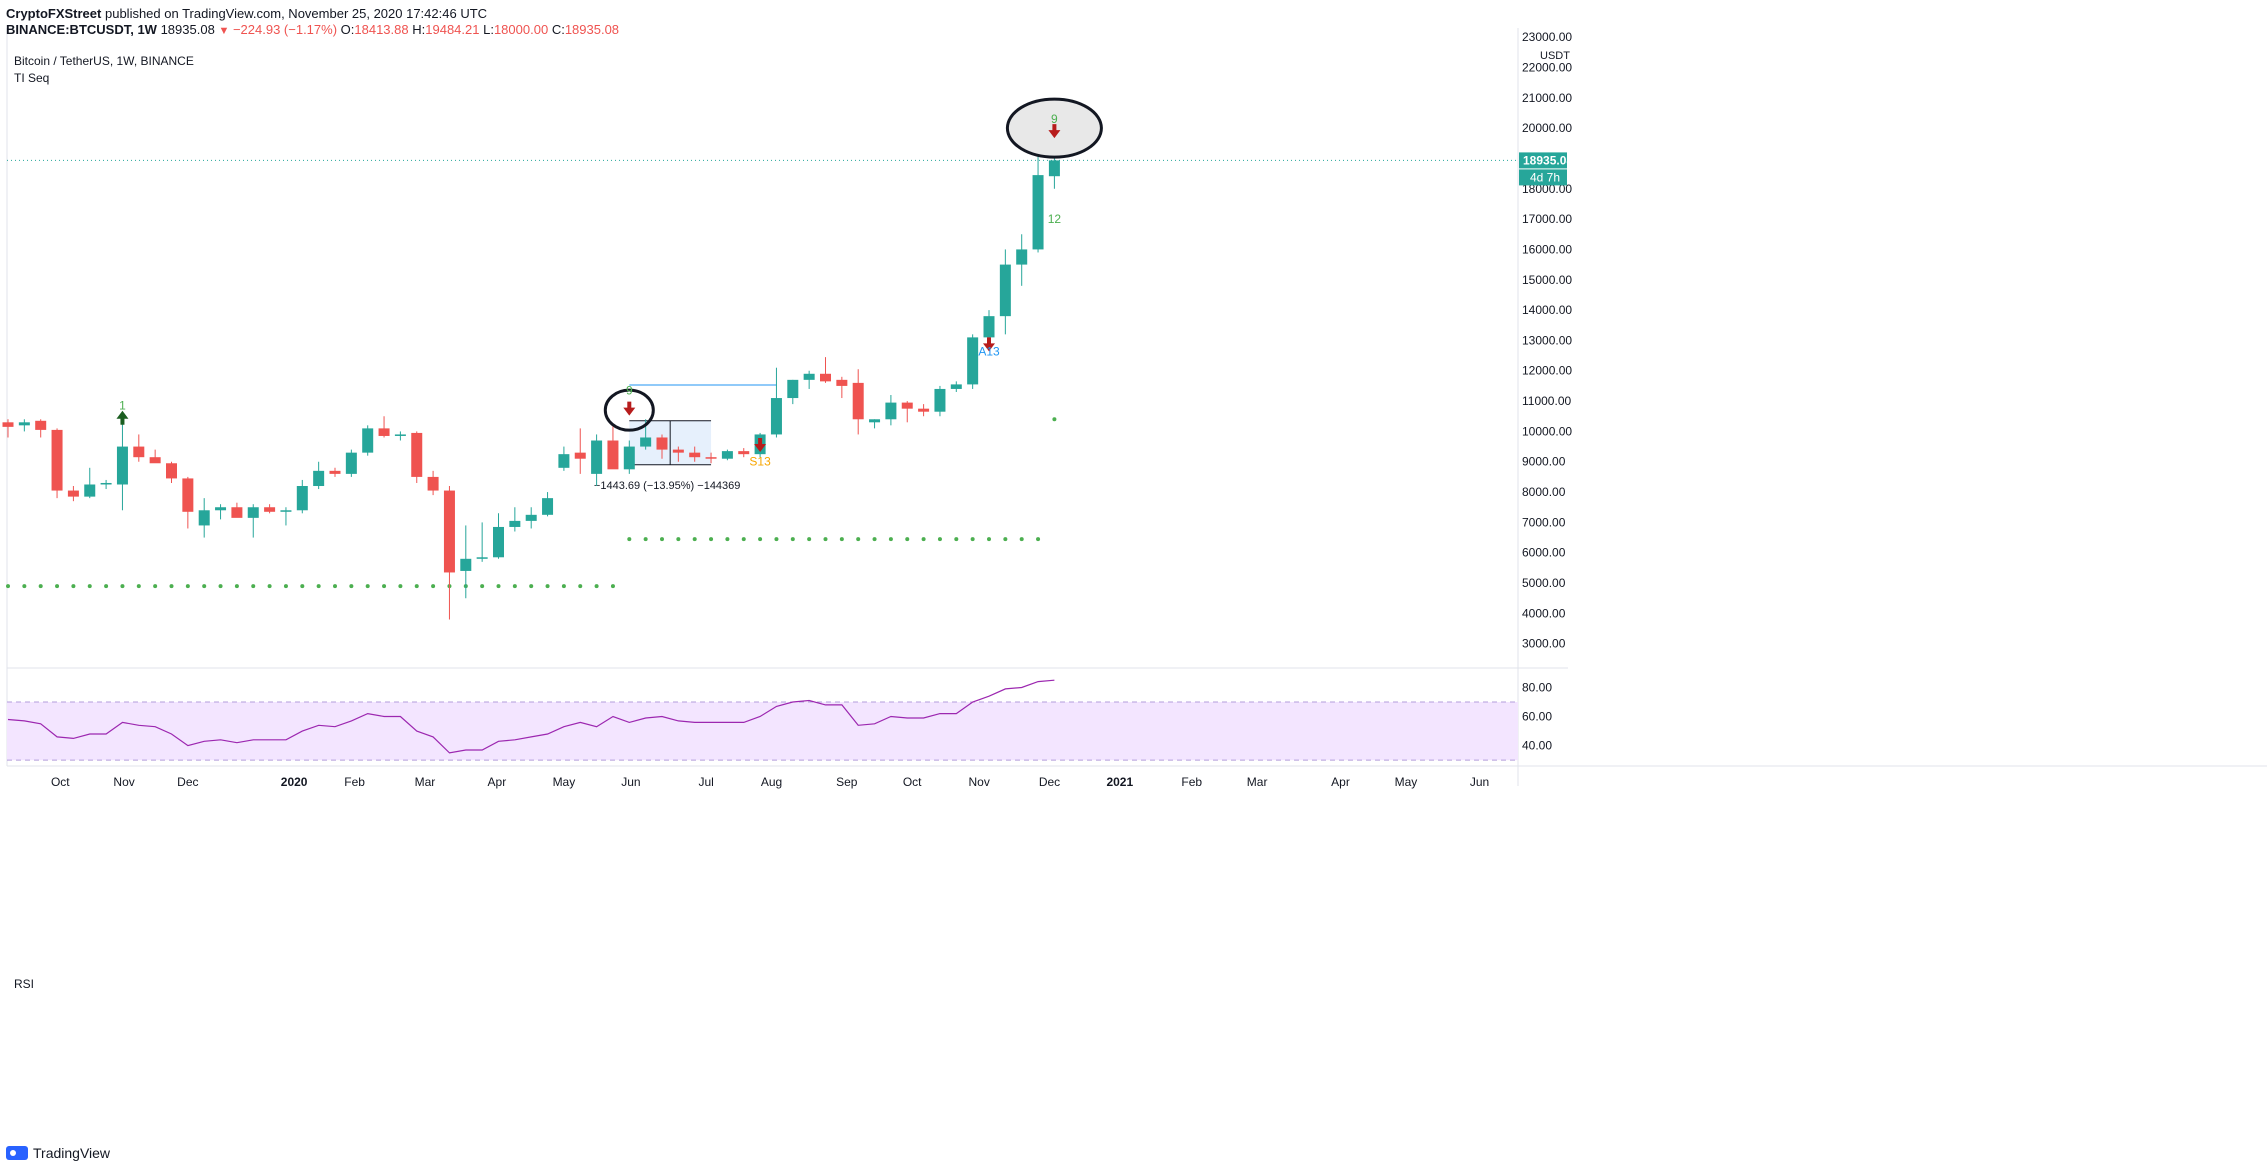 This screenshot has height=1171, width=2267. Describe the element at coordinates (1537, 717) in the screenshot. I see `rsi-tick-label: 60.00` at that location.